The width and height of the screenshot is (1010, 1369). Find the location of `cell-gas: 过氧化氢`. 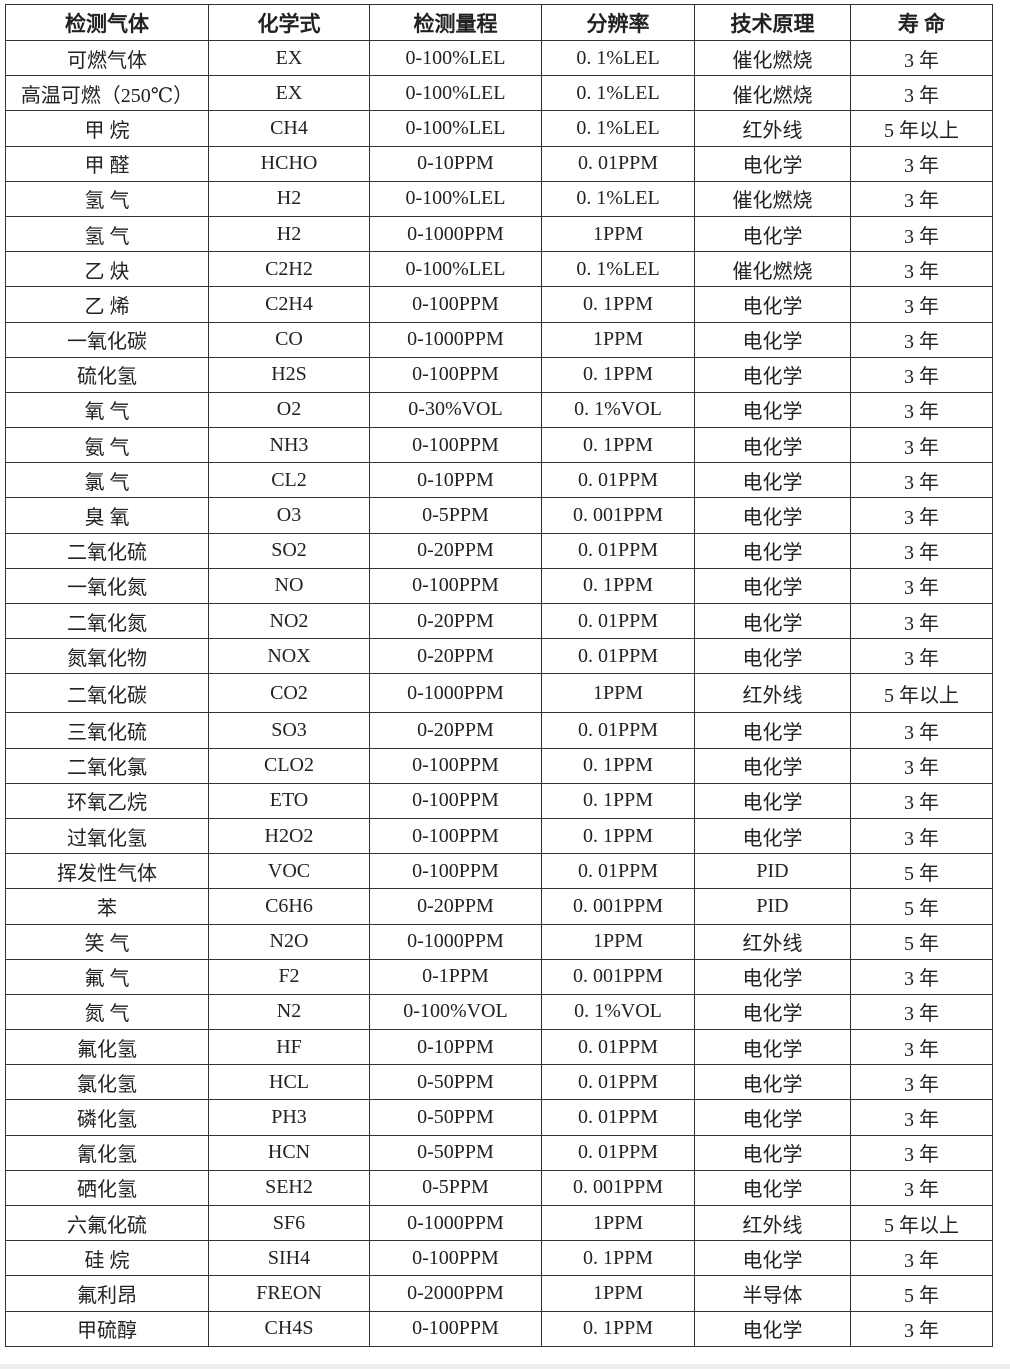

cell-gas: 过氧化氢 is located at coordinates (107, 836).